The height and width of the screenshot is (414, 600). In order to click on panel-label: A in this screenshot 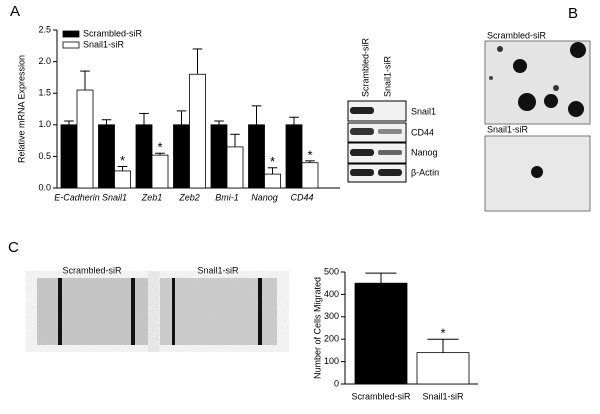, I will do `click(15, 11)`.